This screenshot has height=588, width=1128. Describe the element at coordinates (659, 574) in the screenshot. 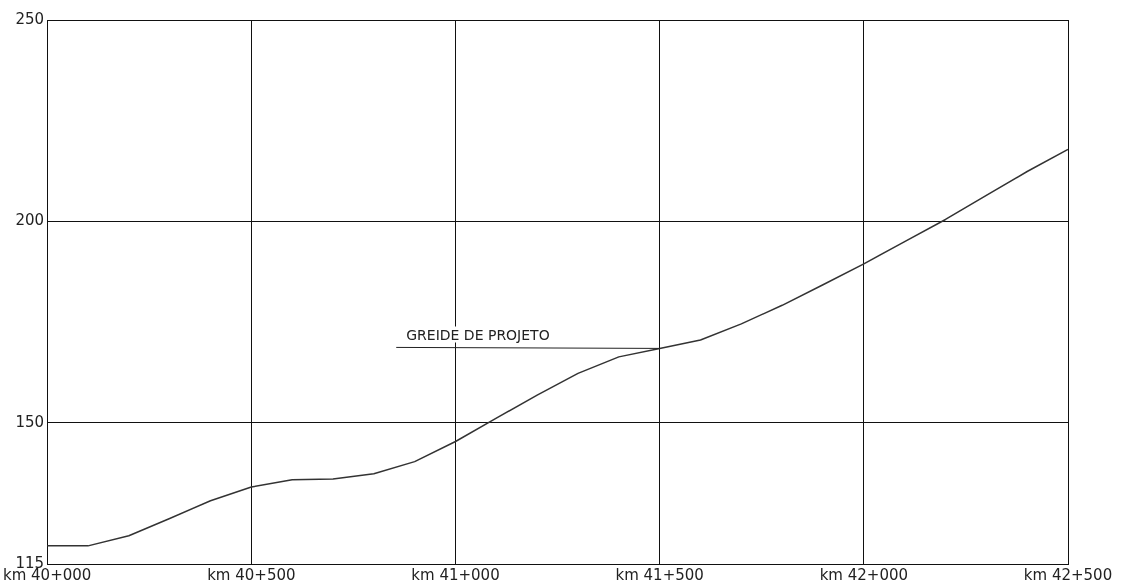

I see `x-tick-label: km 41+500` at that location.